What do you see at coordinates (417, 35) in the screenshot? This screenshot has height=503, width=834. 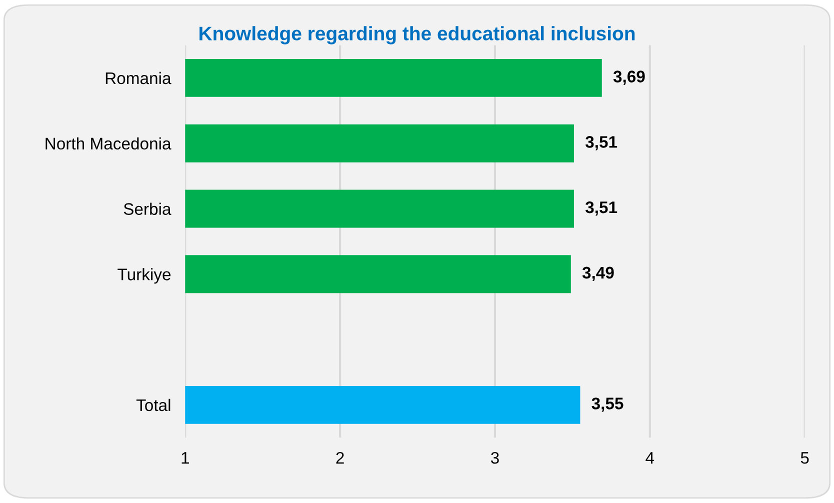 I see `chart-title: Knowledge regarding the educational inclusion` at bounding box center [417, 35].